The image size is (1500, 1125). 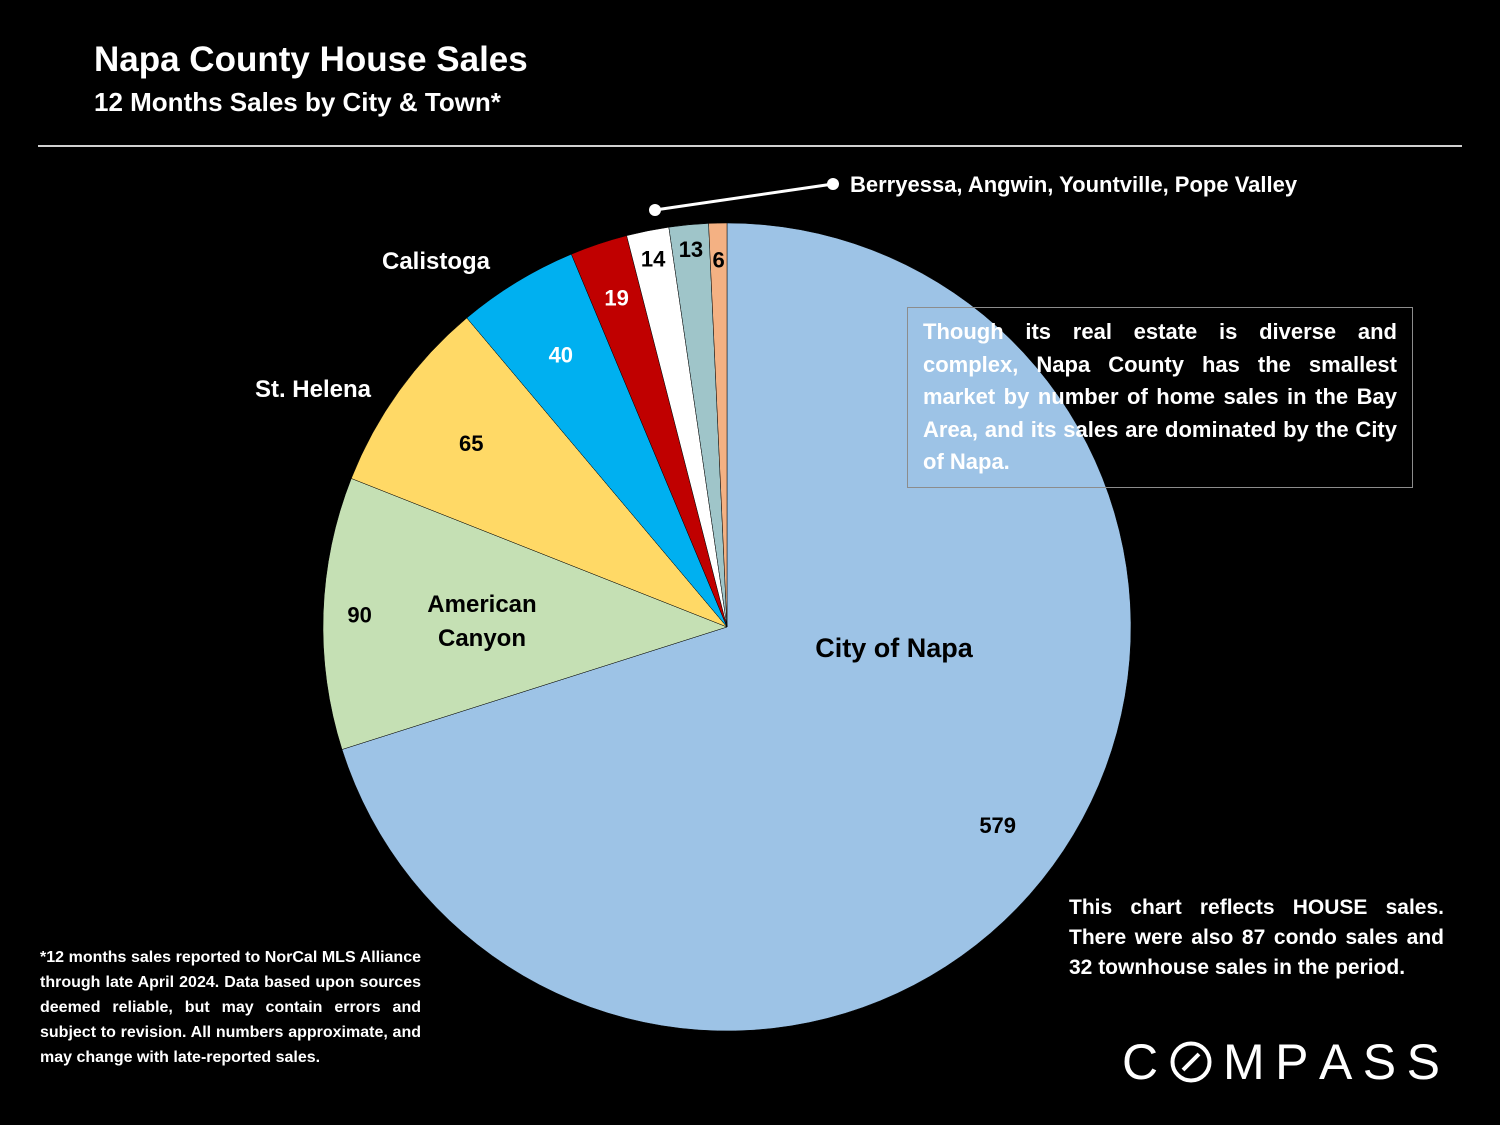 I want to click on compass-logo: C M P A S S, so click(x=1281, y=1062).